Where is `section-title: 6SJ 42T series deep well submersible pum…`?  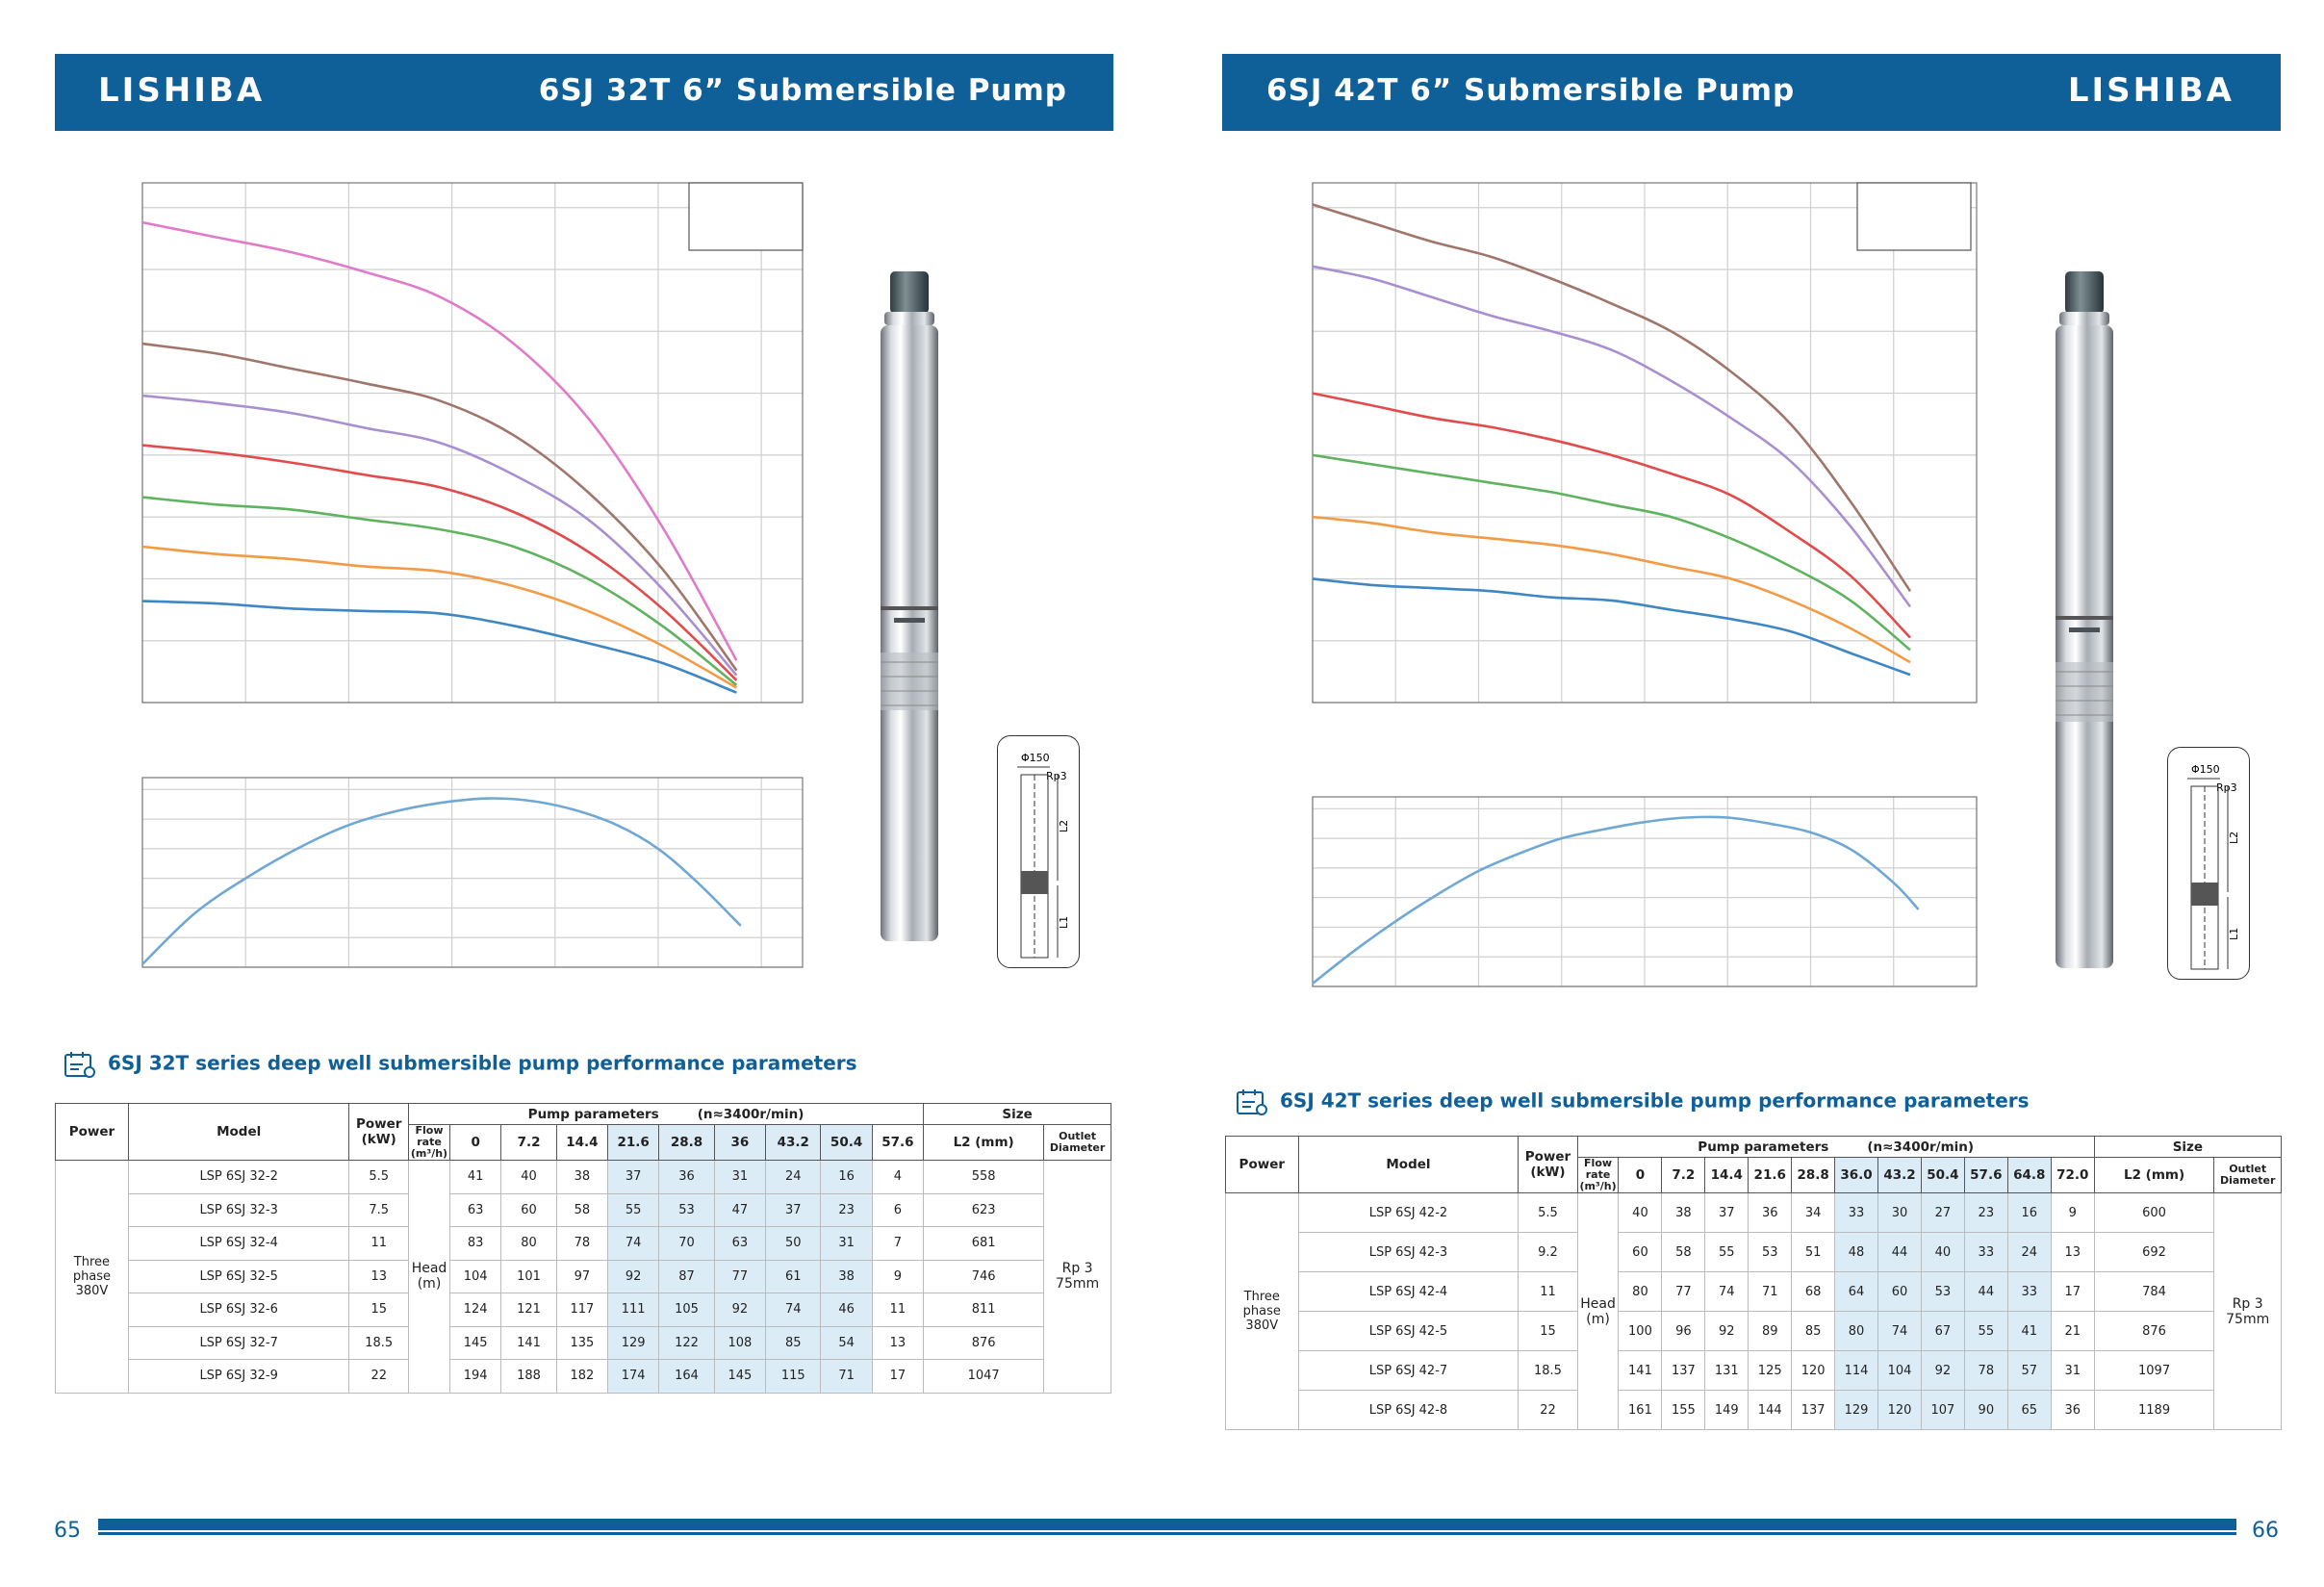
section-title: 6SJ 42T series deep well submersible pum… is located at coordinates (1633, 1101).